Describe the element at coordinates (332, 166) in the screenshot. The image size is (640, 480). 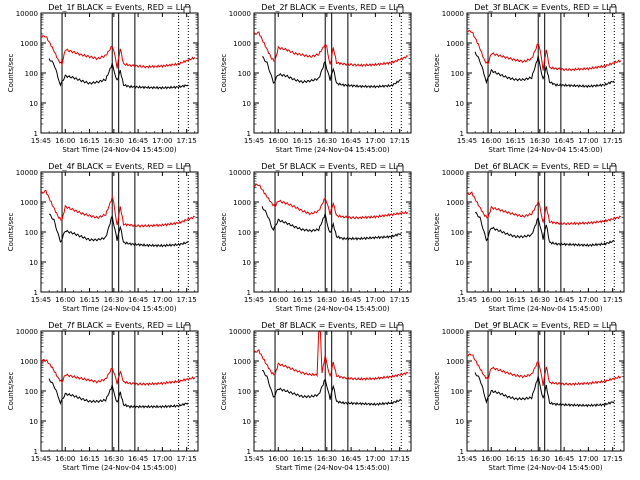
I see `panel-title: Det_5f BLACK = Events, RED = LLD` at that location.